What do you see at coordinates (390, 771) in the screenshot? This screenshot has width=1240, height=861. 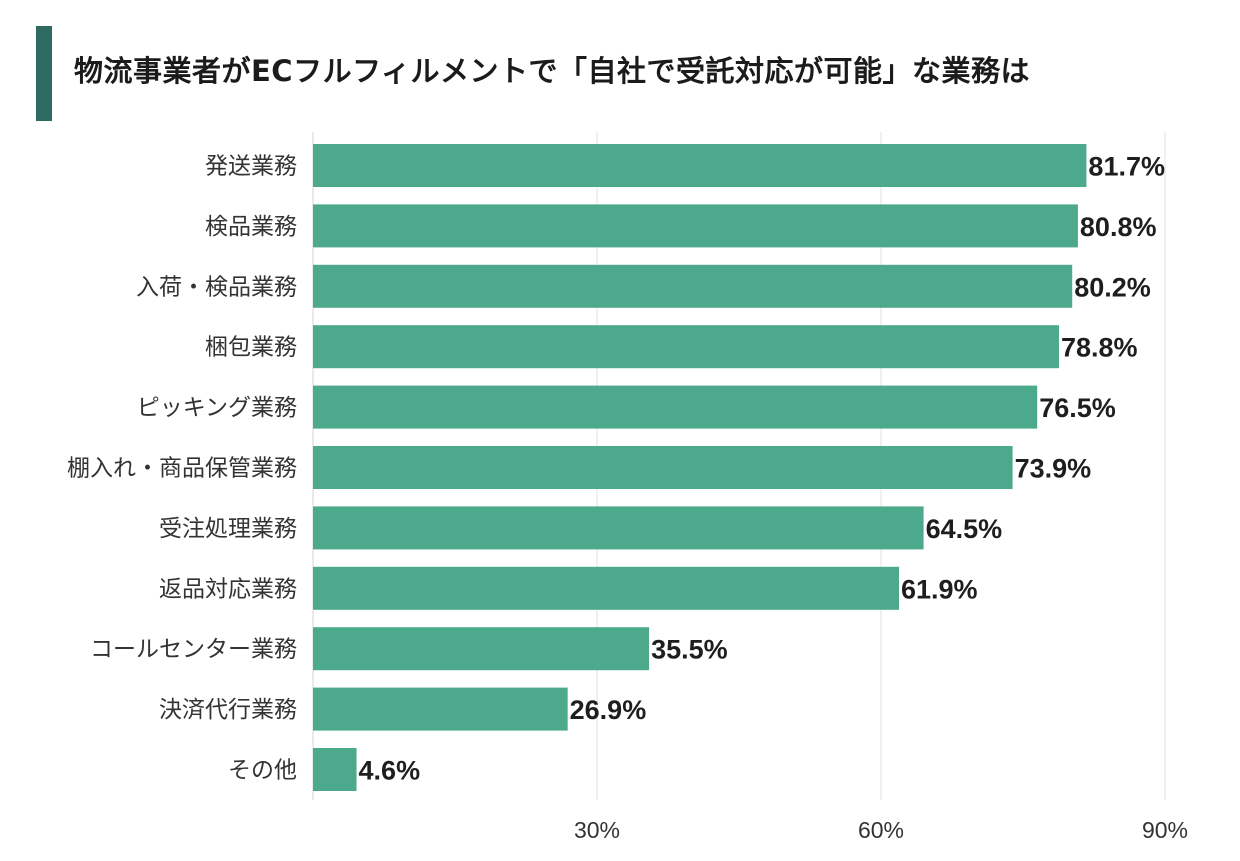 I see `value-label: 4.6%` at bounding box center [390, 771].